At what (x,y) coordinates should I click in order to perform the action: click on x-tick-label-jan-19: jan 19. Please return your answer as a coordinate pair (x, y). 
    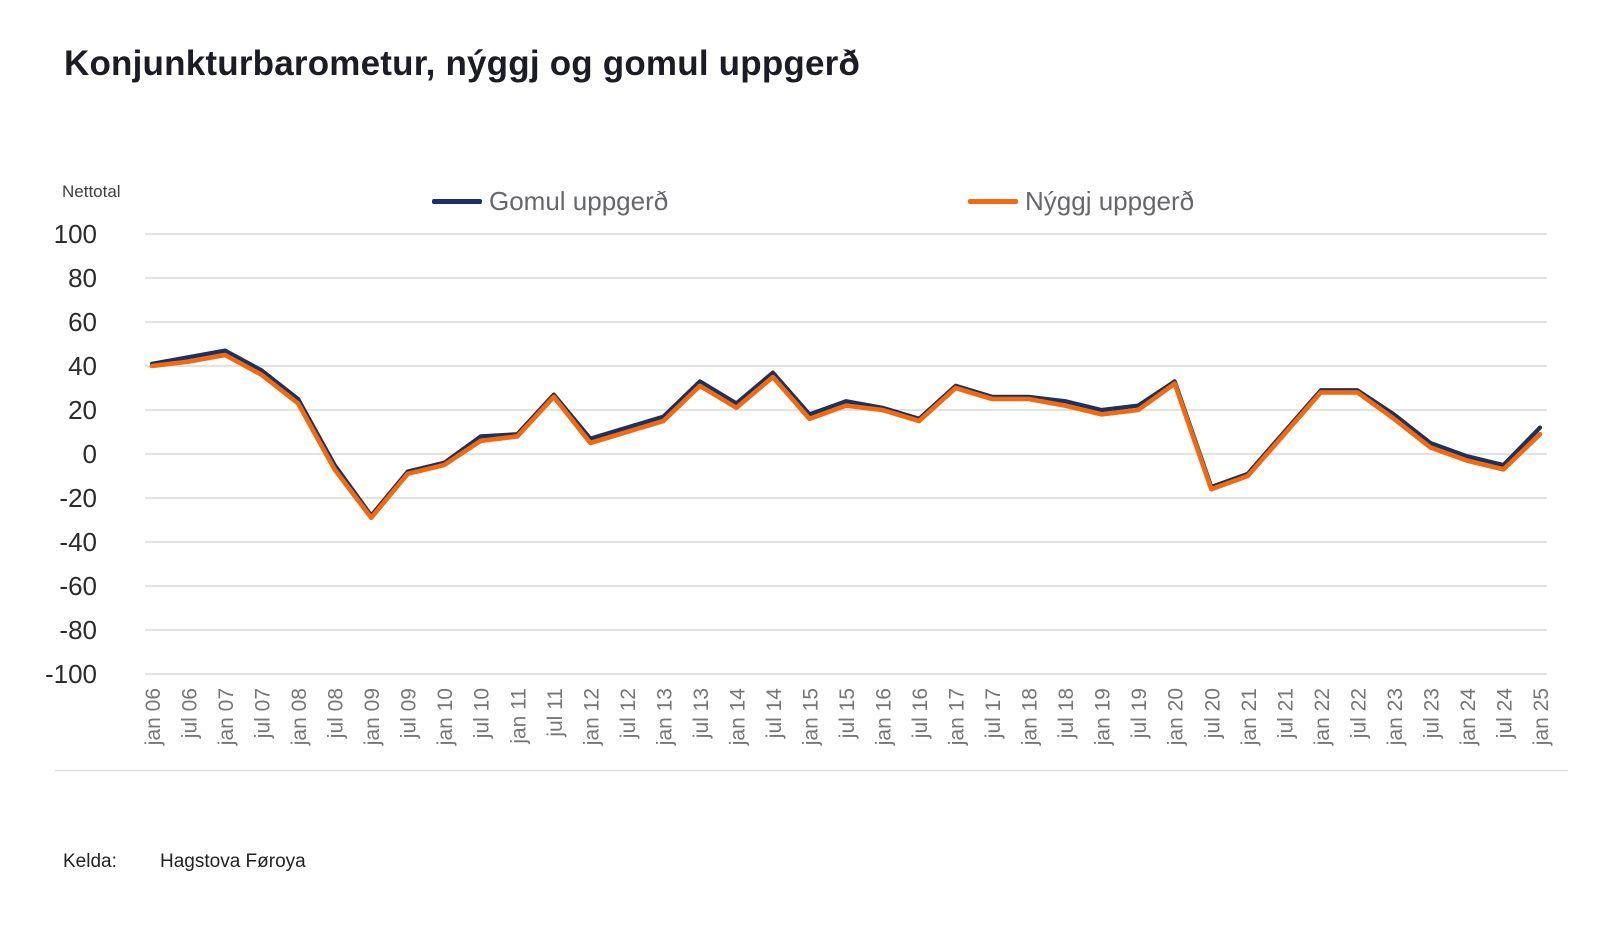
    Looking at the image, I should click on (1103, 717).